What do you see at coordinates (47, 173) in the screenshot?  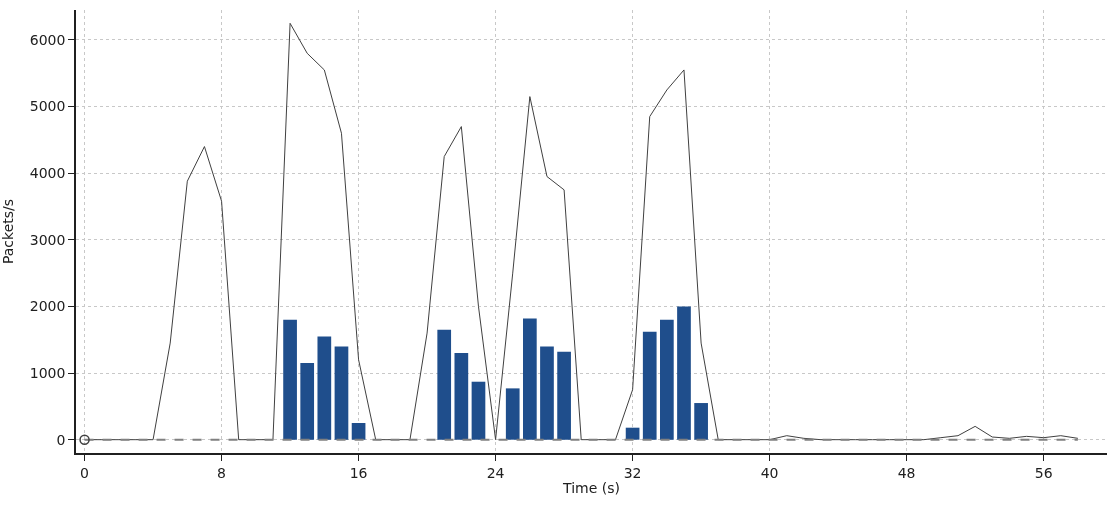 I see `y-tick-label: 4000` at bounding box center [47, 173].